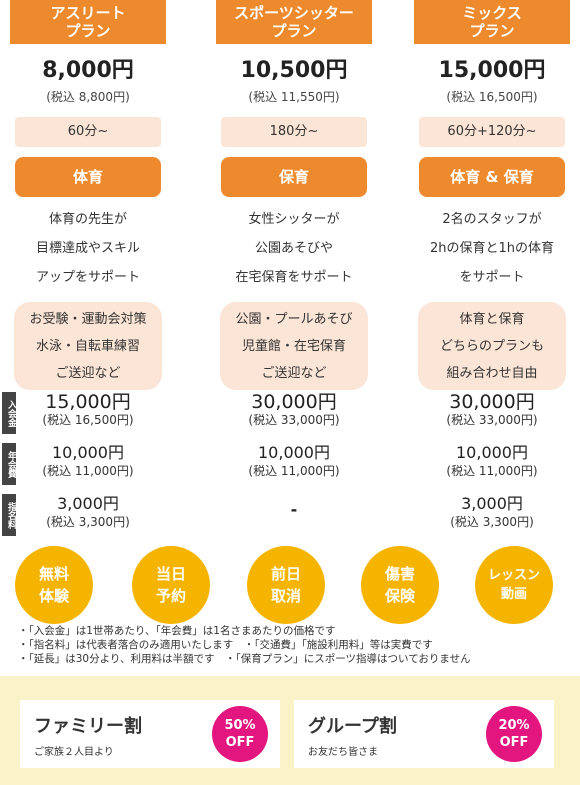  Describe the element at coordinates (294, 70) in the screenshot. I see `plan-price: 10,500円` at that location.